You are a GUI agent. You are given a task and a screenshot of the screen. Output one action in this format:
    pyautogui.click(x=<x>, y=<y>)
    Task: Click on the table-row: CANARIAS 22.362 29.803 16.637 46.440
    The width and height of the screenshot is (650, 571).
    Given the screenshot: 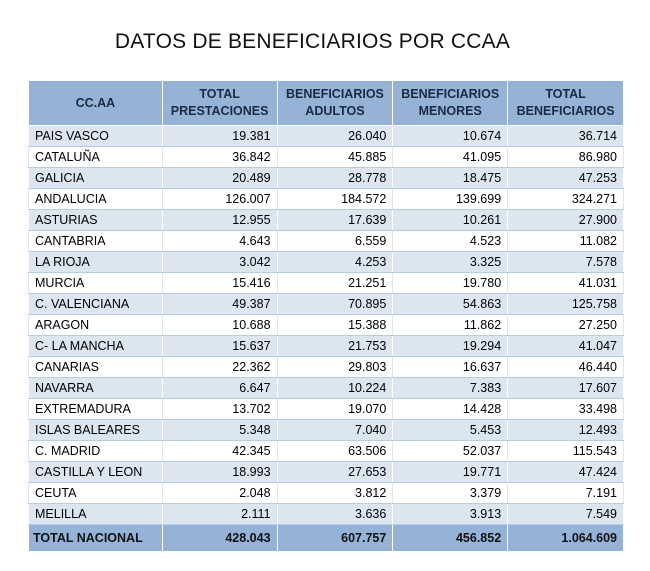 What is the action you would take?
    pyautogui.click(x=326, y=367)
    